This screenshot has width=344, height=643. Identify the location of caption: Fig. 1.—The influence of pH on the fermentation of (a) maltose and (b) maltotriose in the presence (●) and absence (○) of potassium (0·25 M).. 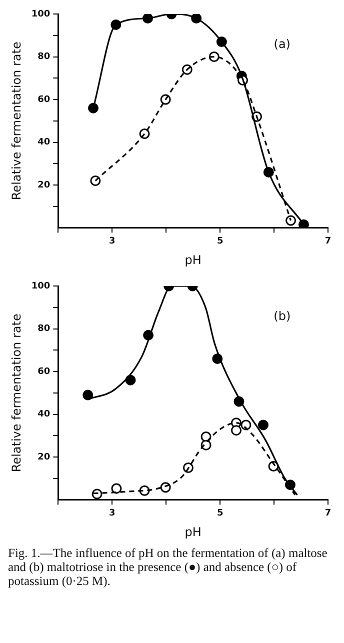
(167, 566).